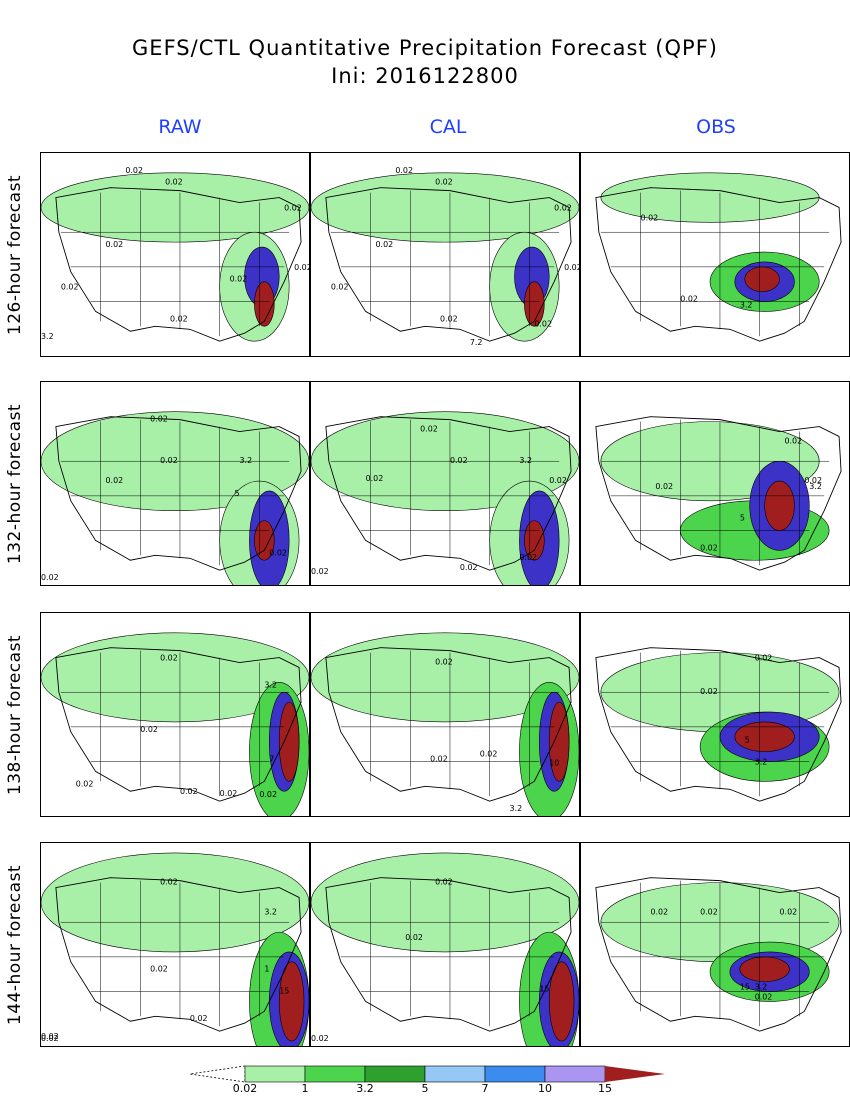 The width and height of the screenshot is (850, 1100). I want to click on map-panel-obs-126h: 0.02 0.02 3.2, so click(715, 254).